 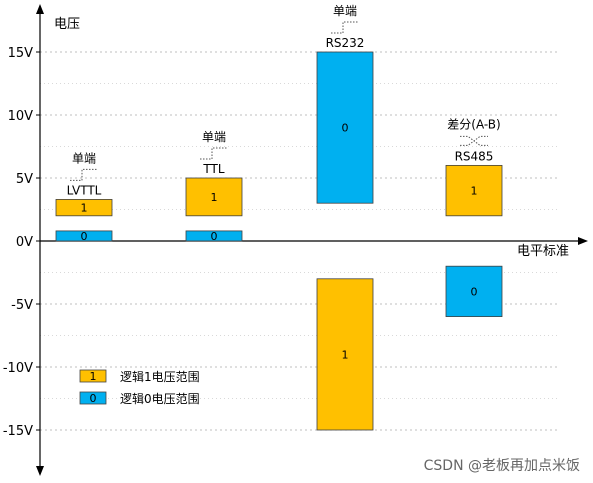 I want to click on y-tick-label: 0V, so click(x=24, y=242).